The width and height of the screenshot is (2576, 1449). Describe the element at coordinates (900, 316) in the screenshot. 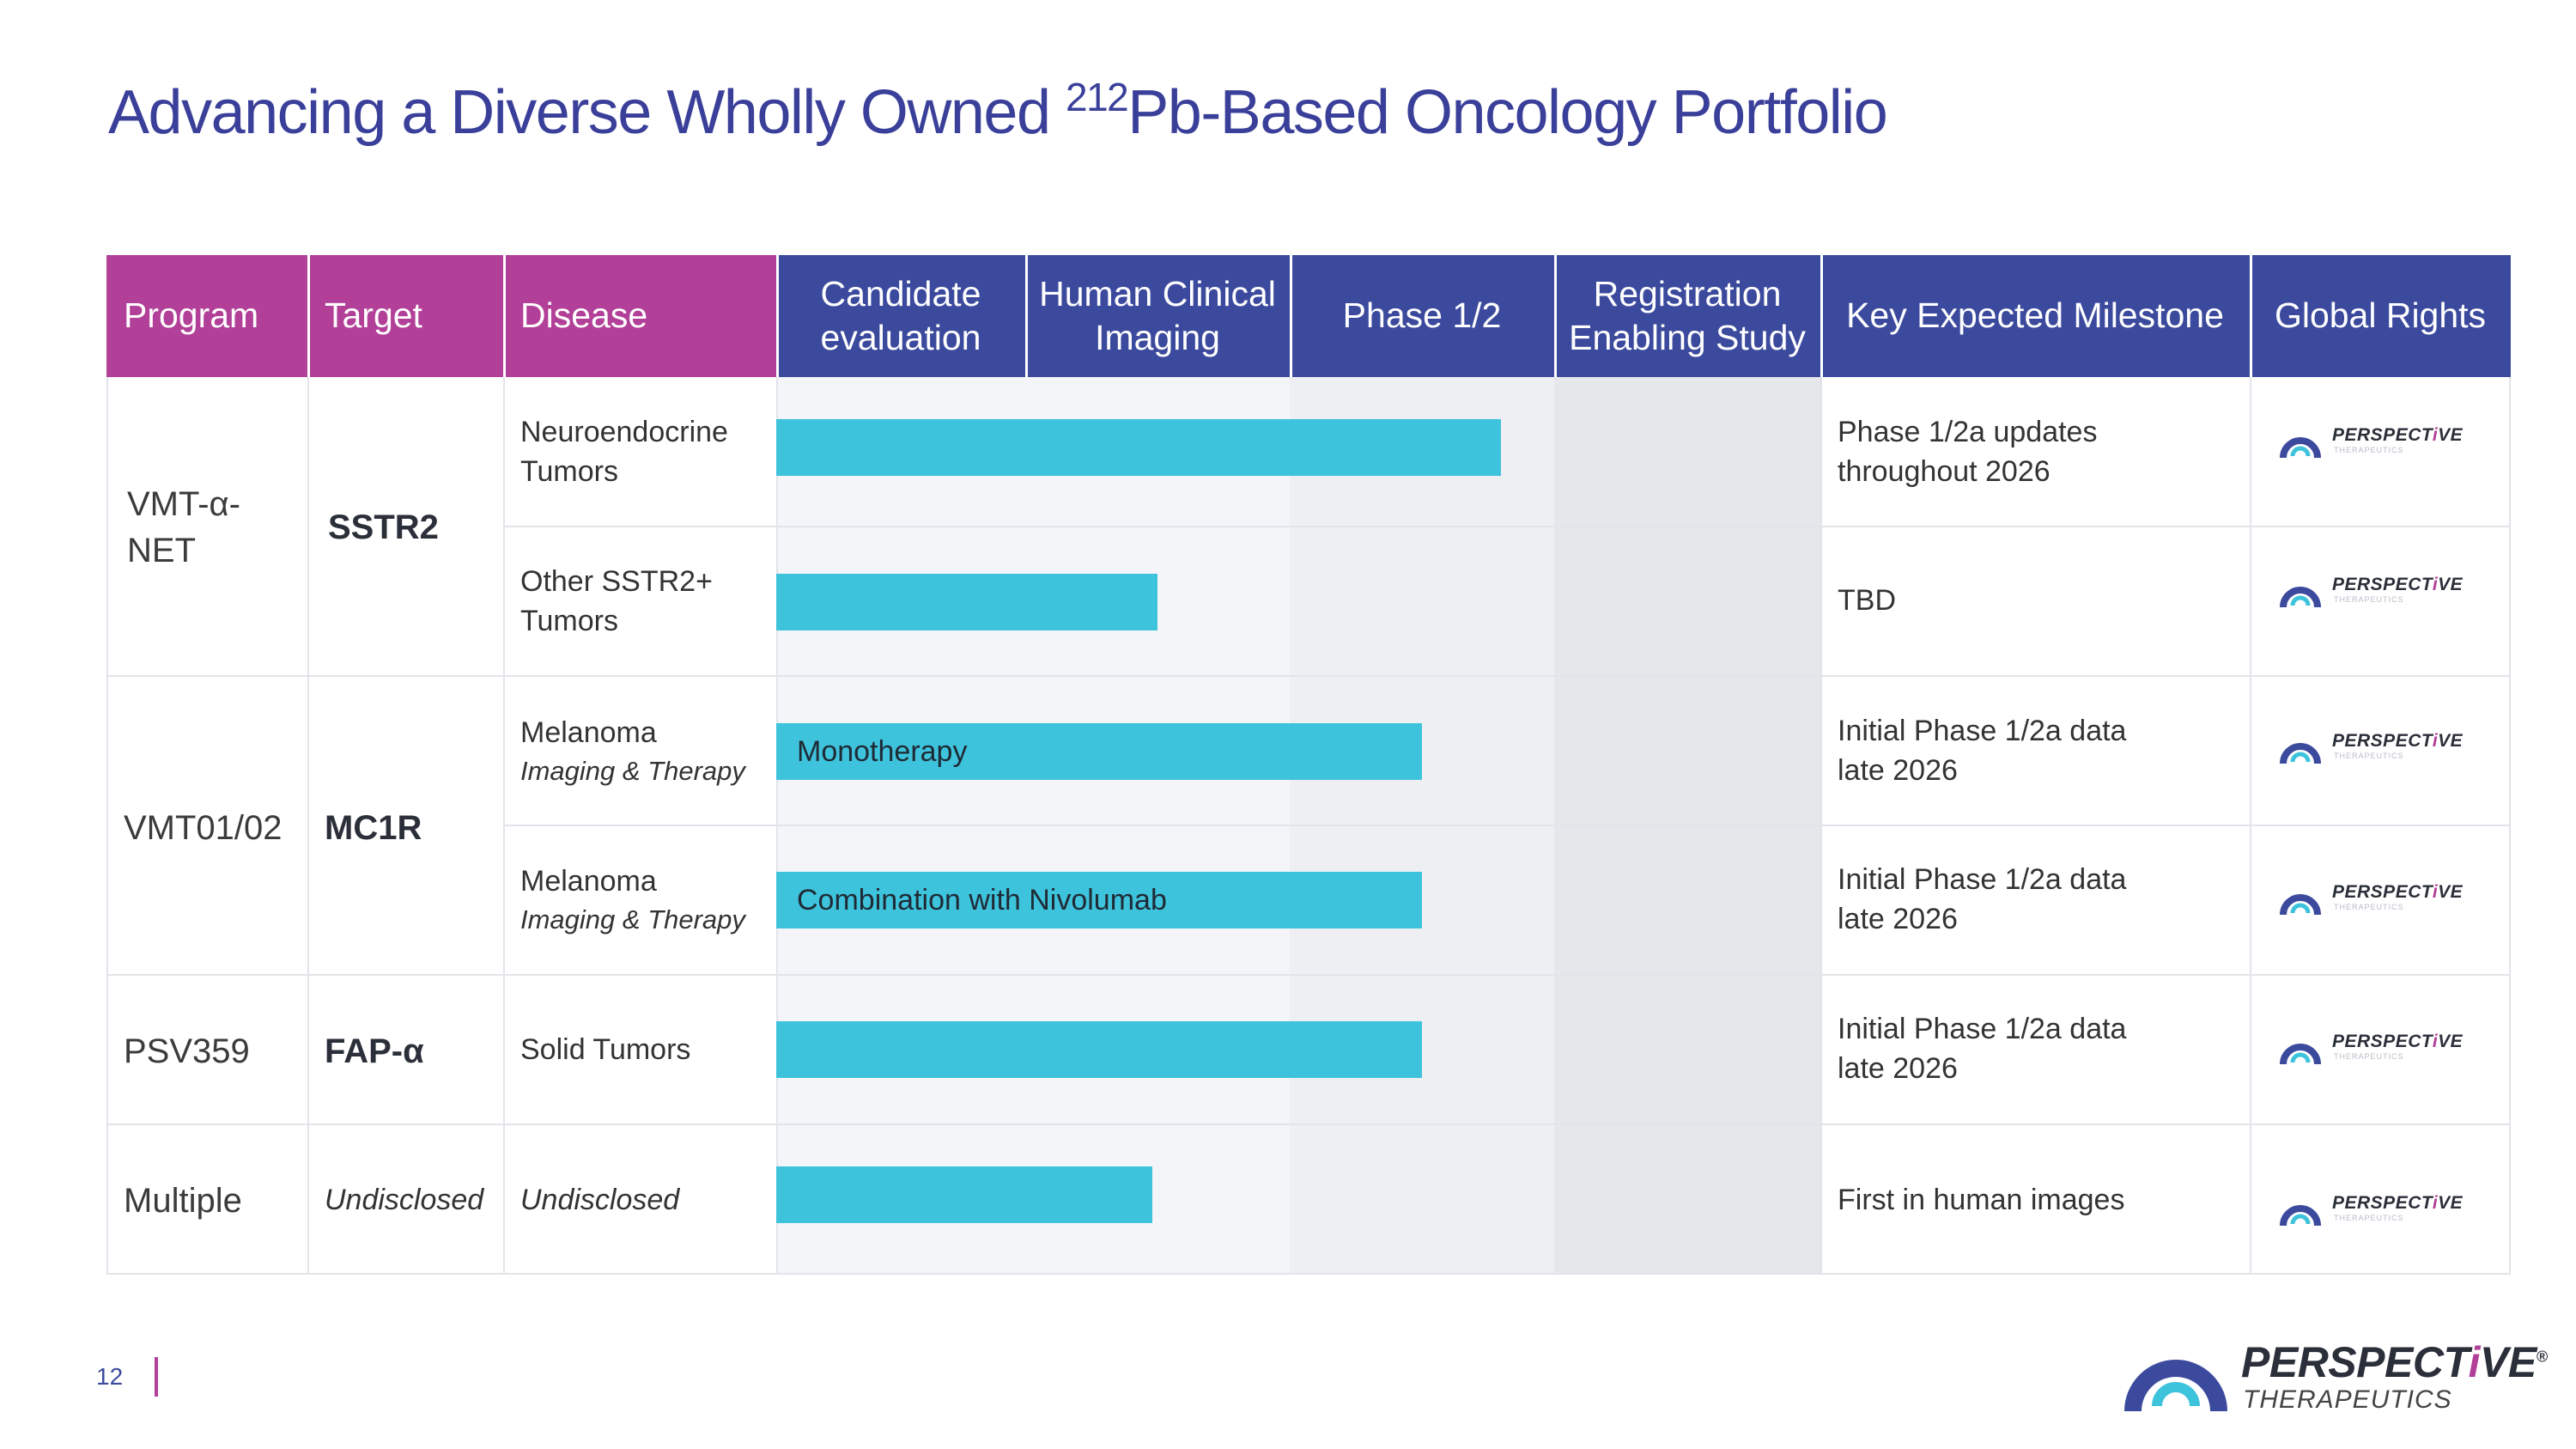

I see `header-candidate-evaluation: Candidate evaluation` at that location.